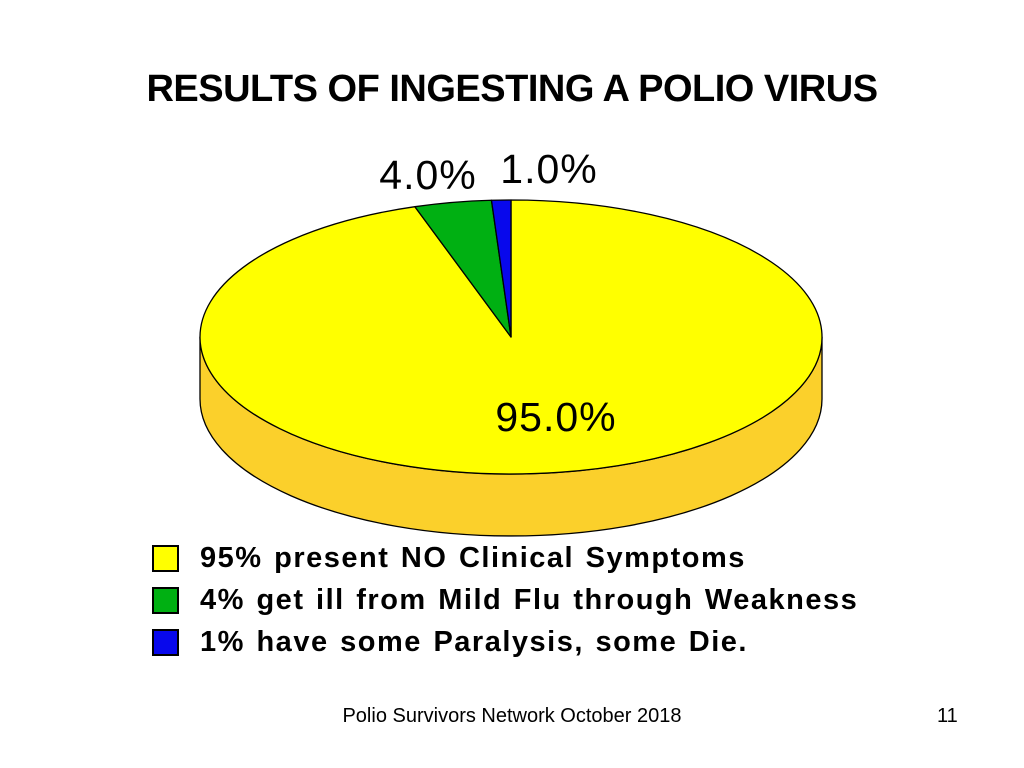  Describe the element at coordinates (165, 558) in the screenshot. I see `legend-swatch-yellow` at that location.